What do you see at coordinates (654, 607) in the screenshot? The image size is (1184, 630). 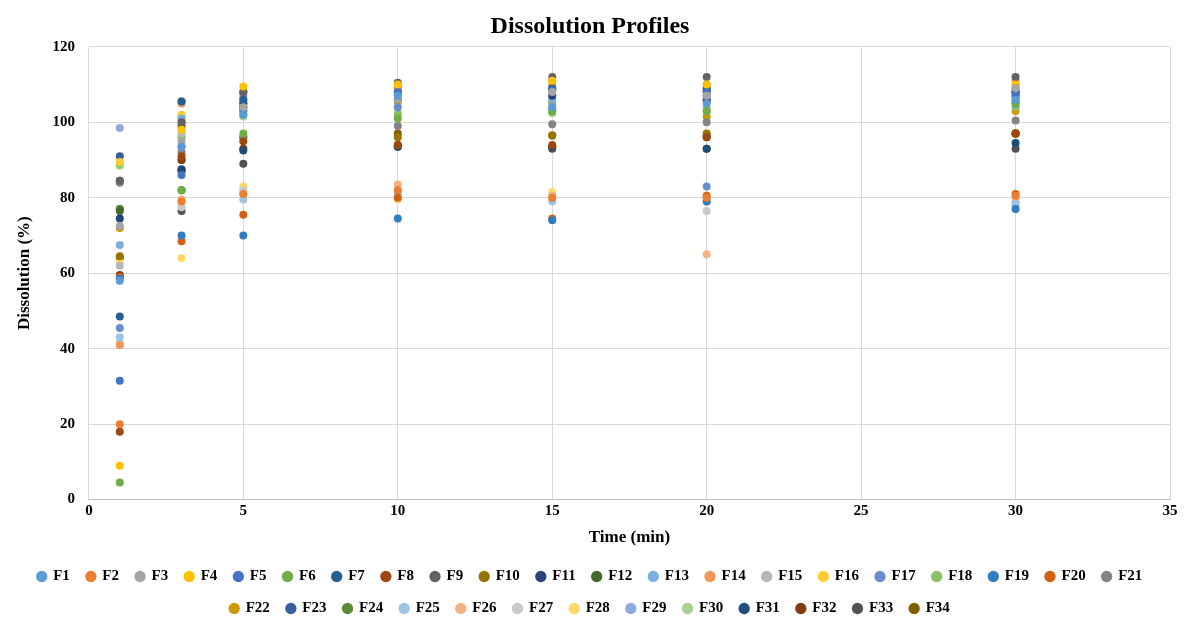 I see `legend-label: F29` at bounding box center [654, 607].